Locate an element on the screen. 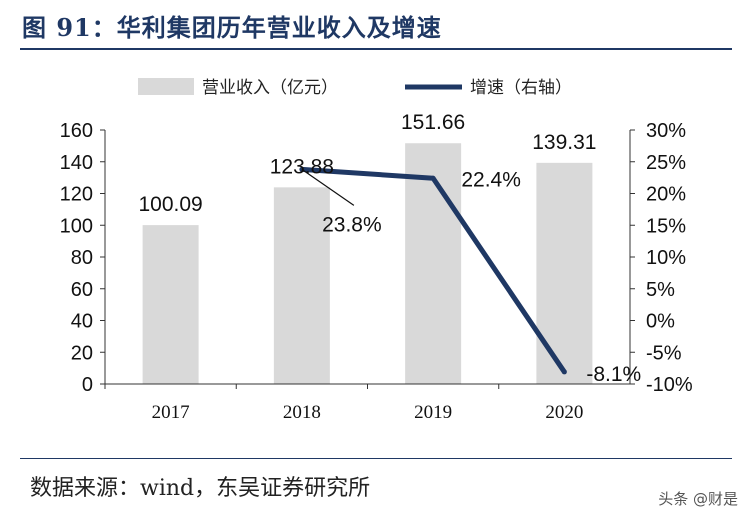 This screenshot has height=519, width=752. bar-2019 is located at coordinates (433, 263).